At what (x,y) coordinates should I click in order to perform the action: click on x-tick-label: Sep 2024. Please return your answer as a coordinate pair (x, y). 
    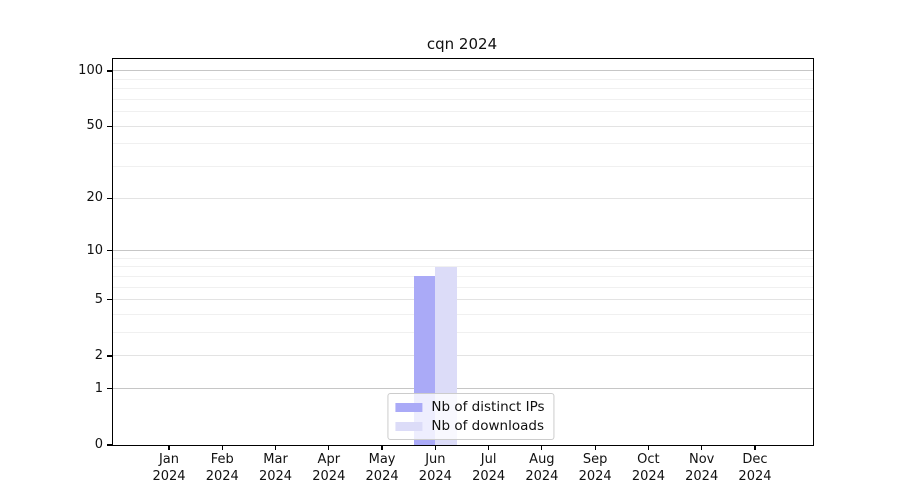
    Looking at the image, I should click on (595, 468).